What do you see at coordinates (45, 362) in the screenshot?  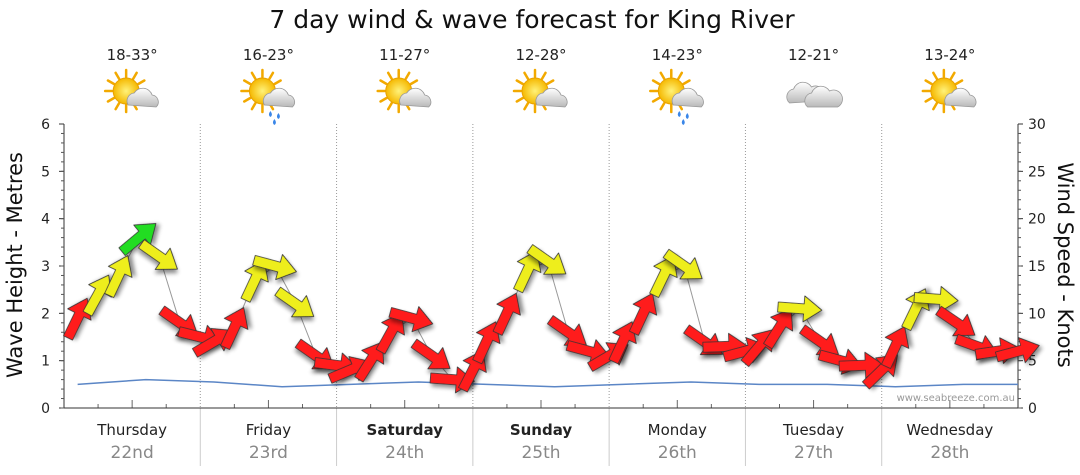 I see `y-left-tick-label: 1` at bounding box center [45, 362].